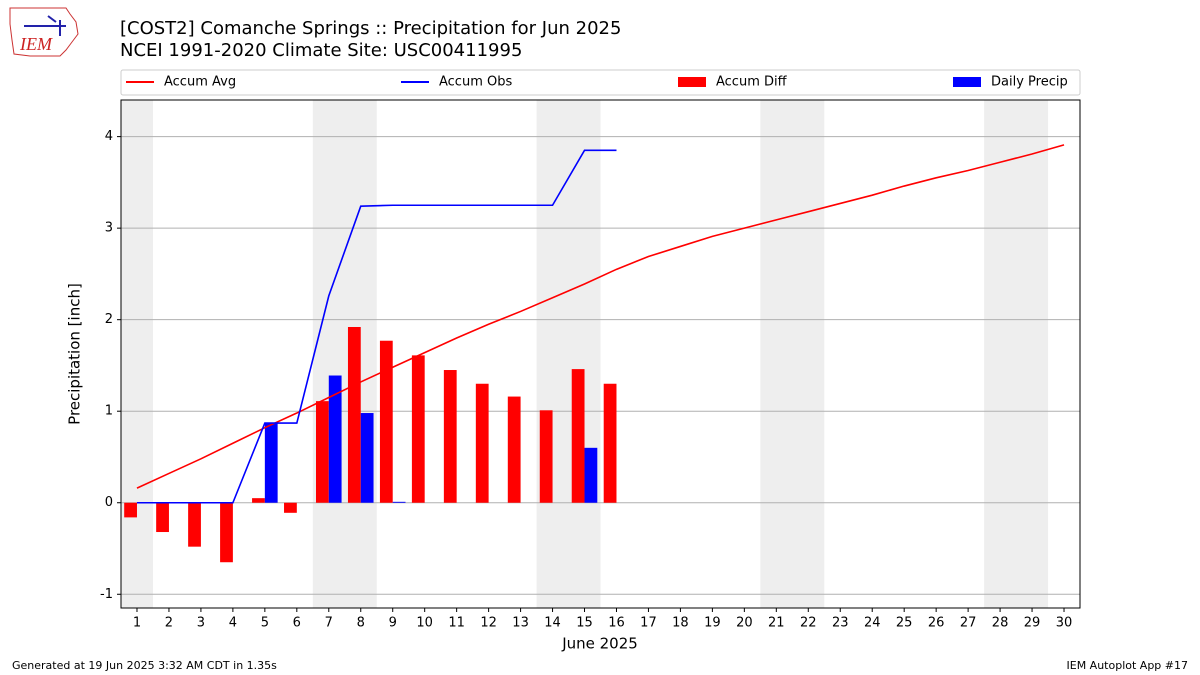  I want to click on y-tick-label: 0, so click(109, 502).